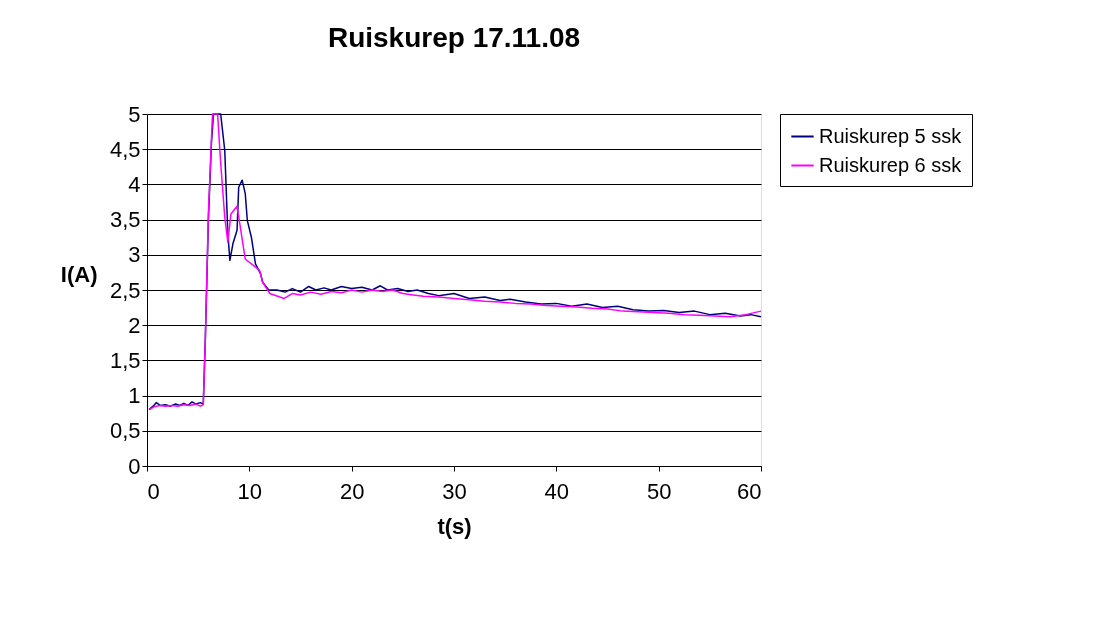  I want to click on y-axis-title: I(A), so click(79, 274).